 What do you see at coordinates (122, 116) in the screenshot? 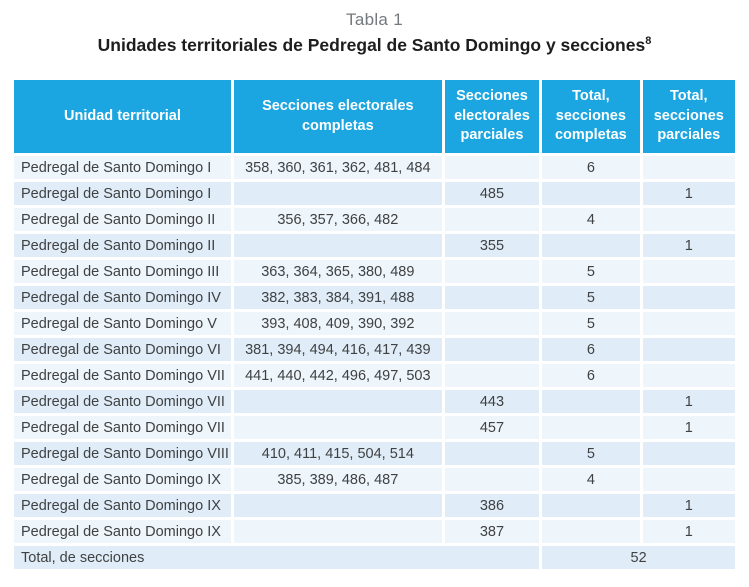
I see `column-header-0: Unidad territorial` at bounding box center [122, 116].